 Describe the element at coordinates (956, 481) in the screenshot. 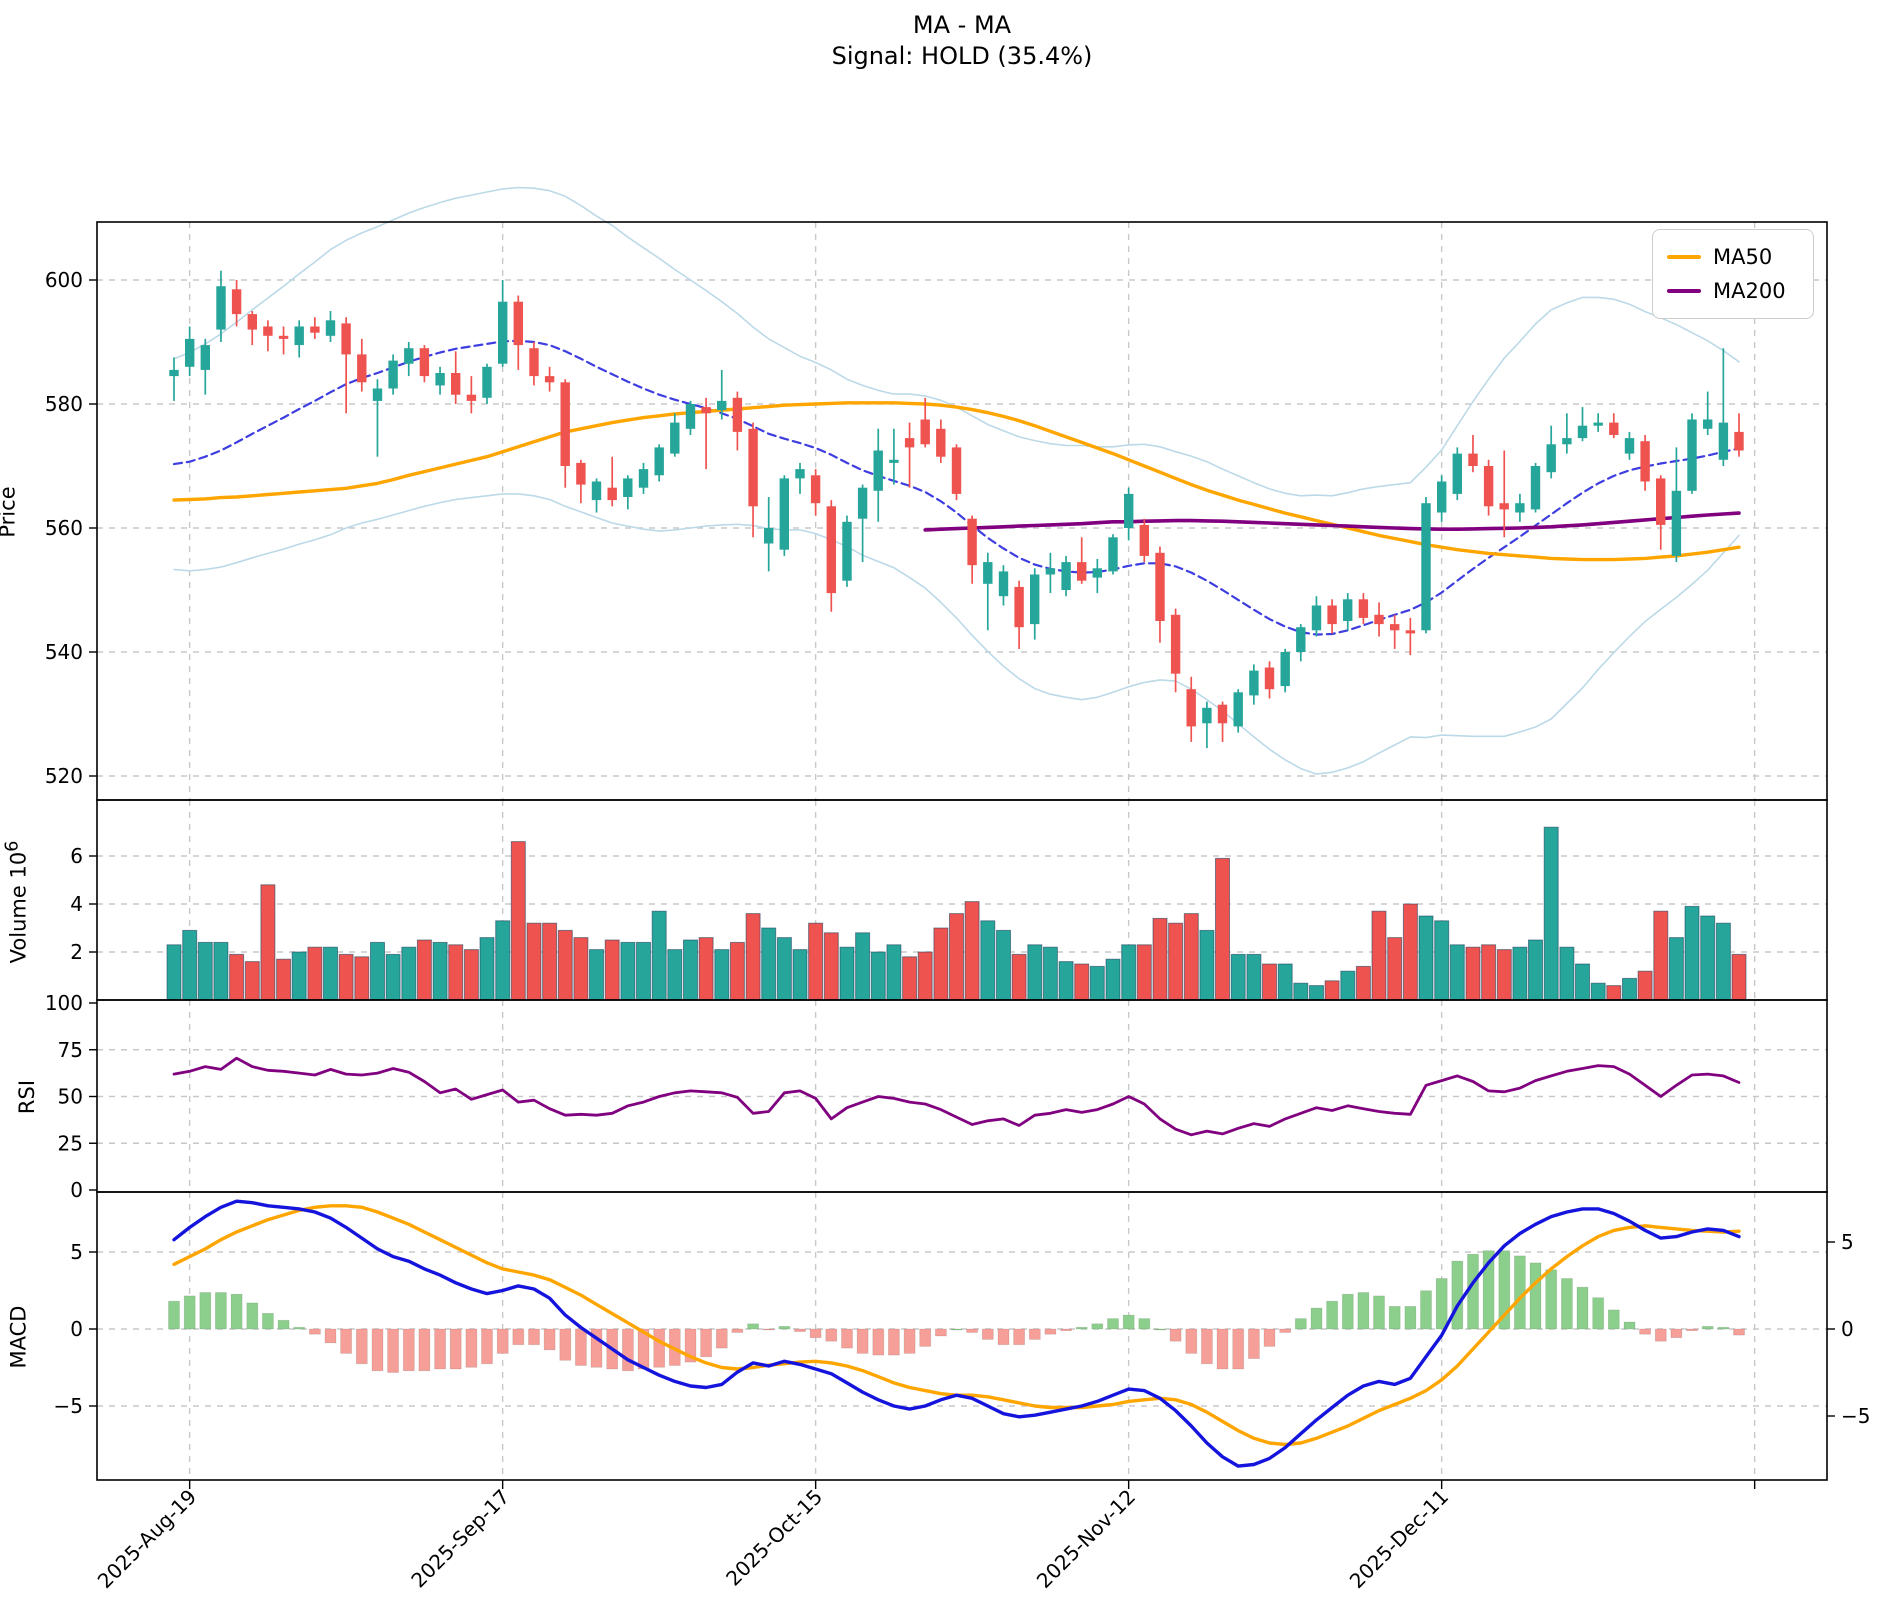

I see `ma50-line` at that location.